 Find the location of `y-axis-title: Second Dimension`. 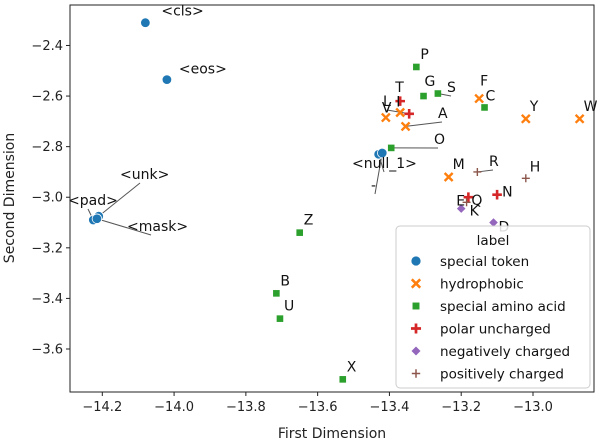

y-axis-title: Second Dimension is located at coordinates (10, 198).